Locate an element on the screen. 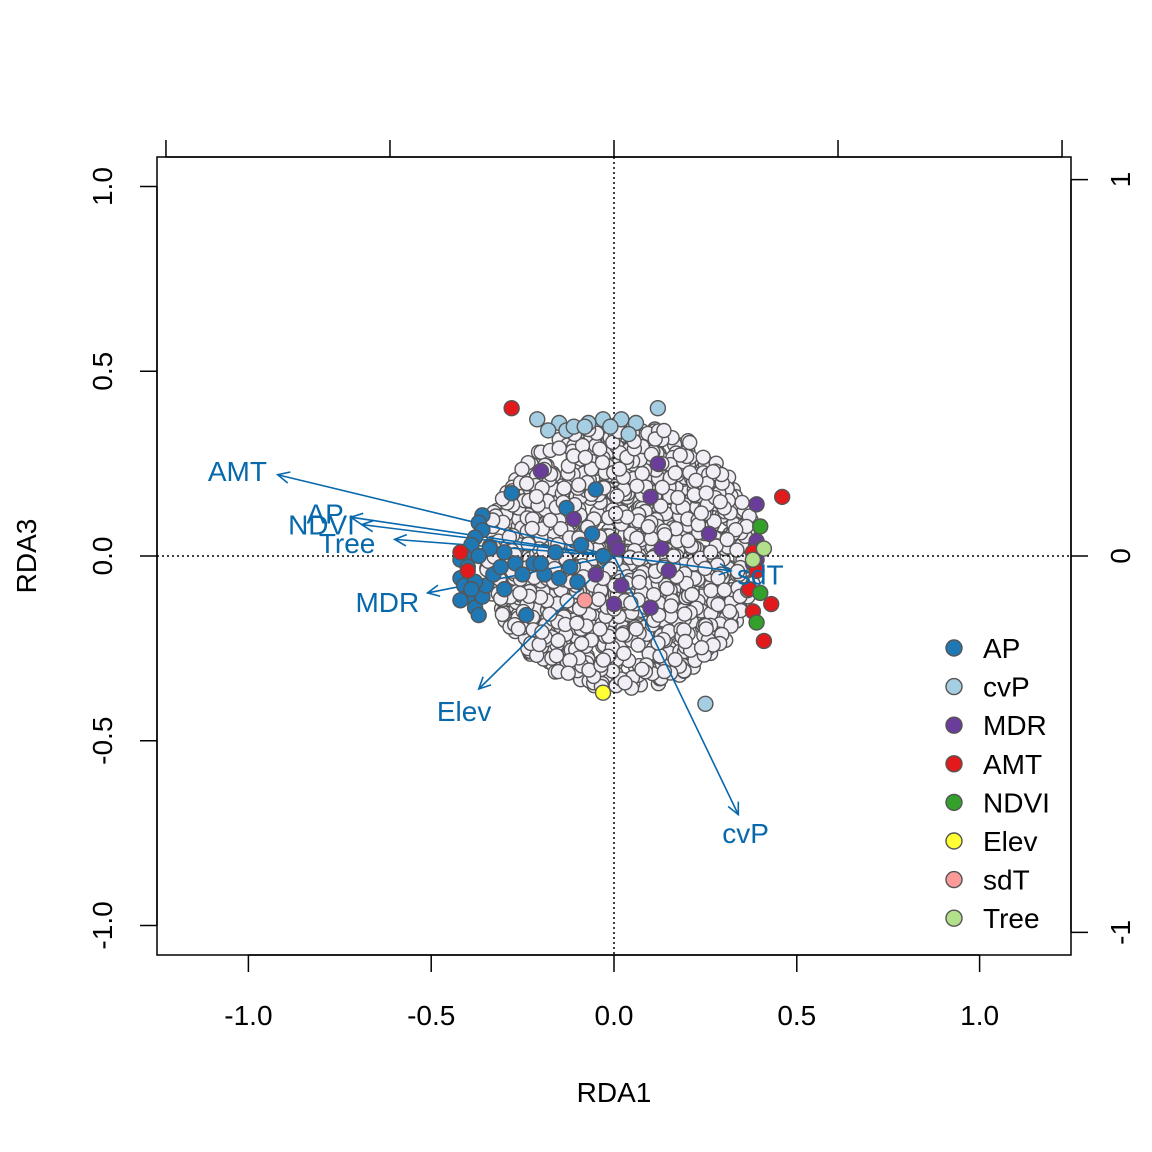  arrow-label-ndvi: NDVI is located at coordinates (321, 525).